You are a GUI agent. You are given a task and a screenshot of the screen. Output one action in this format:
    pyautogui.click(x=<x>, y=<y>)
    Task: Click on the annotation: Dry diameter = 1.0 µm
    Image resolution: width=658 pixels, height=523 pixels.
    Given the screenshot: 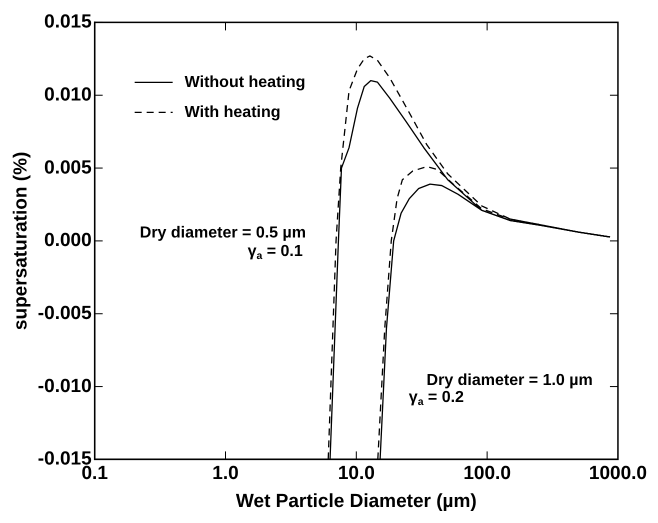 What is the action you would take?
    pyautogui.click(x=509, y=381)
    